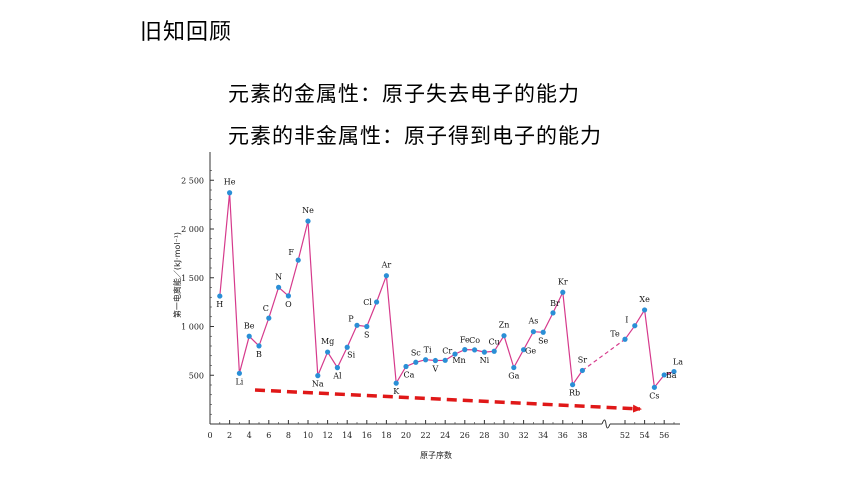 The image size is (860, 484). Describe the element at coordinates (582, 359) in the screenshot. I see `element-label-sr: Sr` at that location.